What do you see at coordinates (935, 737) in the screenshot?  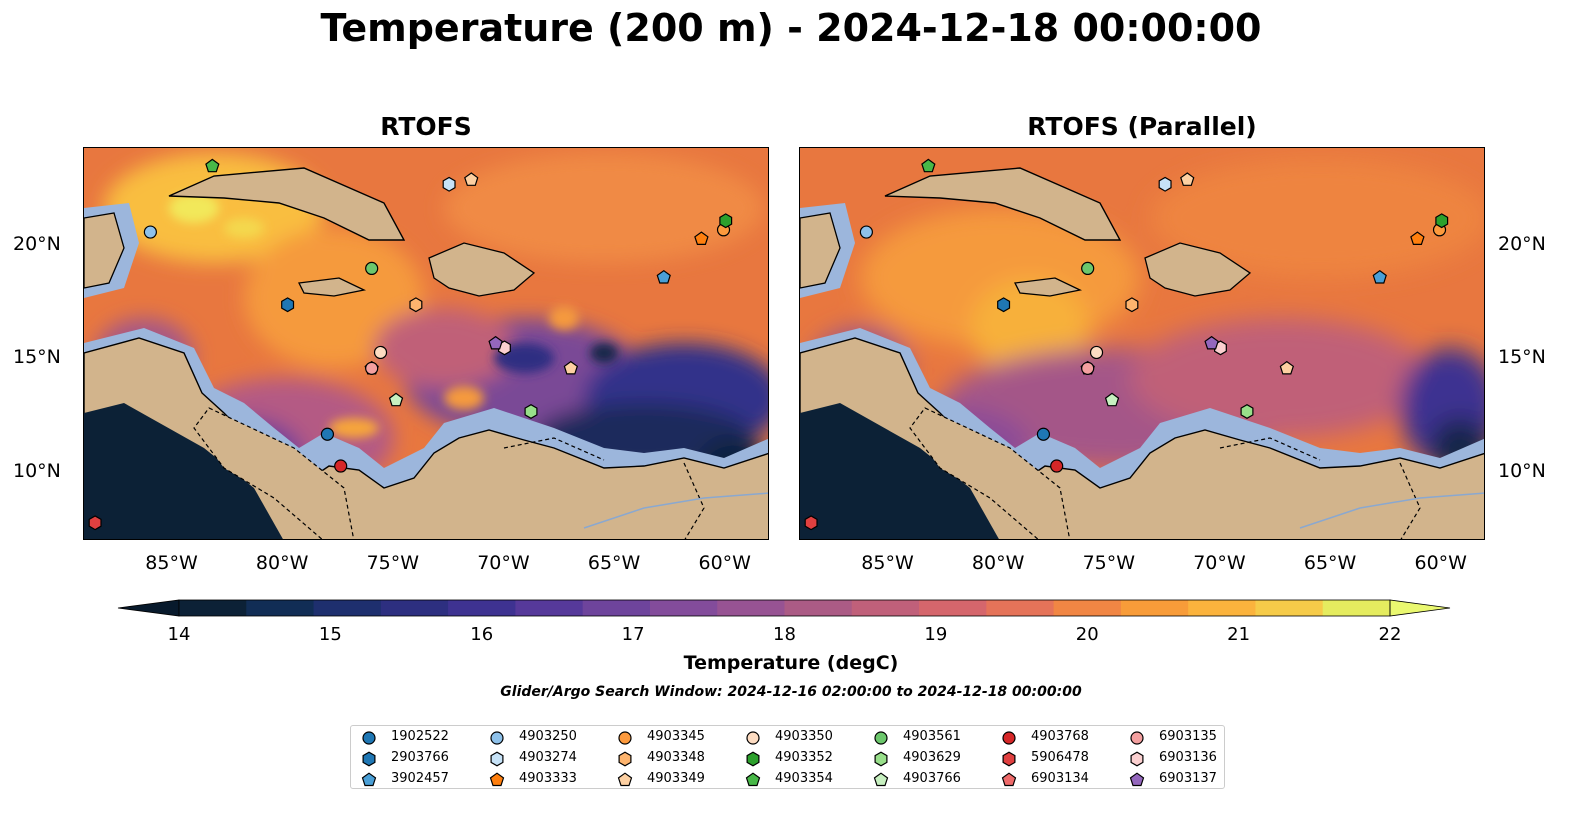 I see `legend-item: 4903561` at bounding box center [935, 737].